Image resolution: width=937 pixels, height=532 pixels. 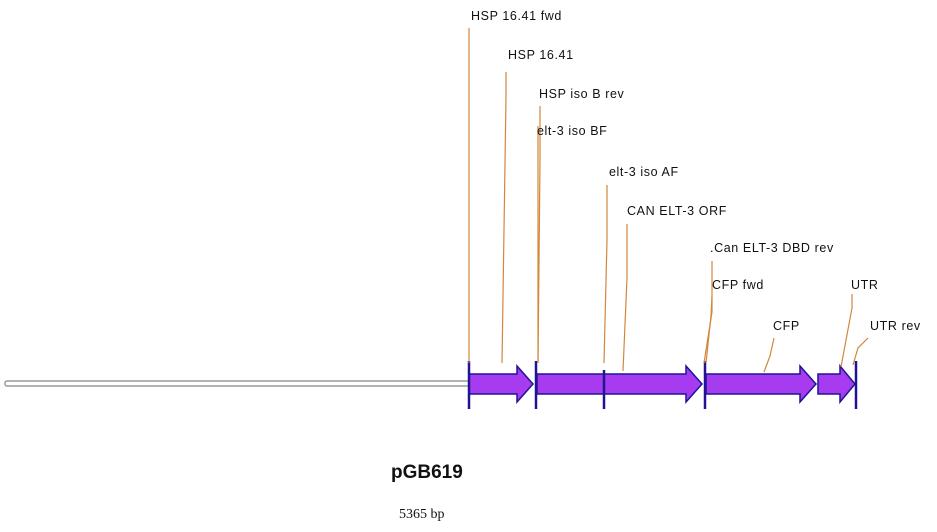 I want to click on feature-label: UTR rev, so click(x=895, y=326).